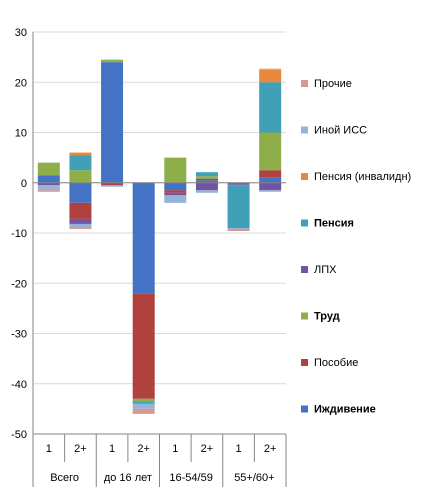 The width and height of the screenshot is (432, 497). Describe the element at coordinates (21, 134) in the screenshot. I see `y-tick-label: 10` at that location.